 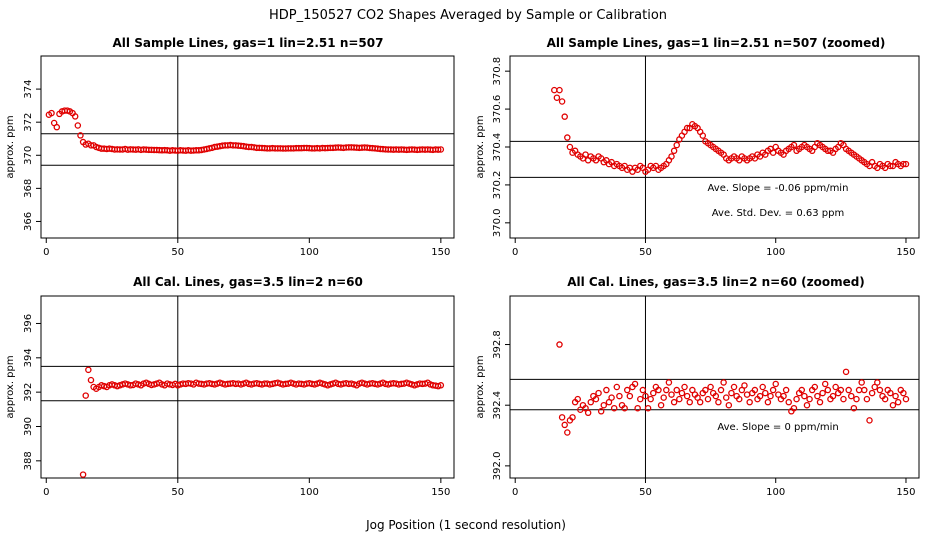 I want to click on panel-2-ytick-label: 370.4, so click(x=497, y=147).